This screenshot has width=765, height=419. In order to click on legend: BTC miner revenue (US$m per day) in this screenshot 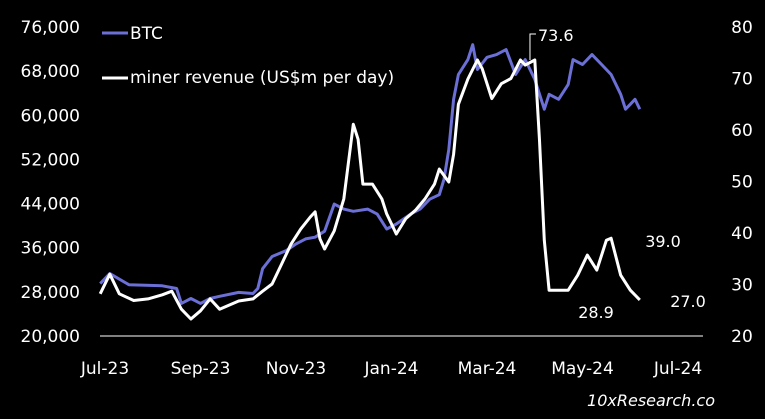, I will do `click(248, 56)`.